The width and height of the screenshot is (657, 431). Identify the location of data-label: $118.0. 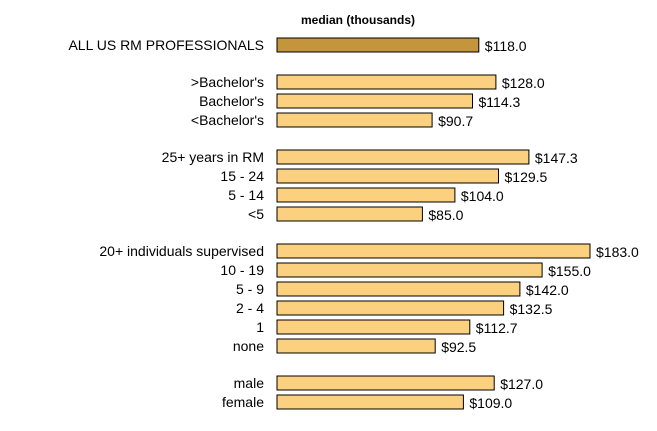
(506, 46).